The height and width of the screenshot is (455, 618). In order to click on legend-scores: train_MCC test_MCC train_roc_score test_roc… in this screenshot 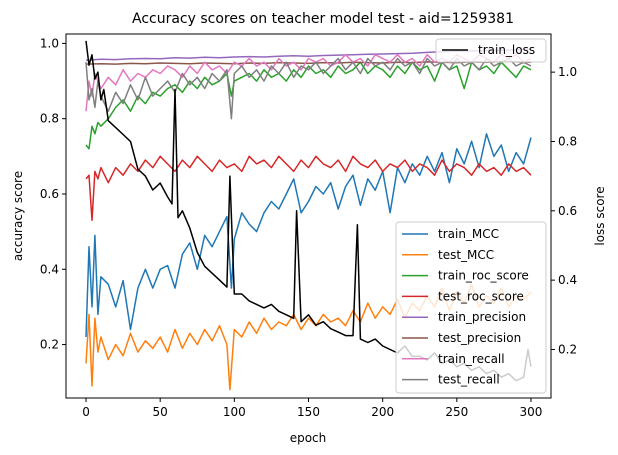, I will do `click(471, 307)`.